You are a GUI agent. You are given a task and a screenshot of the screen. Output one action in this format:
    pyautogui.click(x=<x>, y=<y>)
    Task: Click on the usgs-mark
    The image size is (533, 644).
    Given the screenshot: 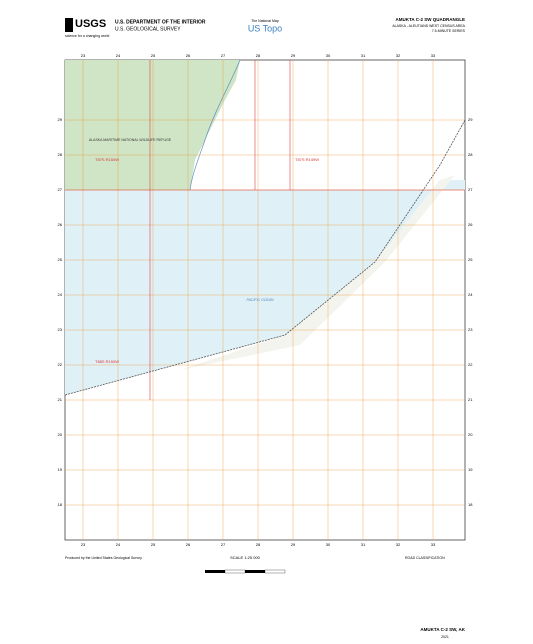 What is the action you would take?
    pyautogui.click(x=69, y=25)
    